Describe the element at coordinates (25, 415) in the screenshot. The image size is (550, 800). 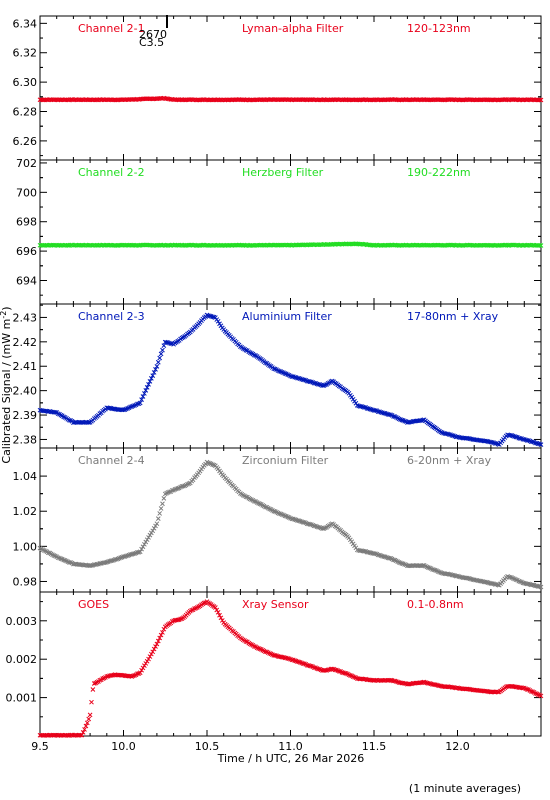
I see `y-tick-label: 2.39` at that location.